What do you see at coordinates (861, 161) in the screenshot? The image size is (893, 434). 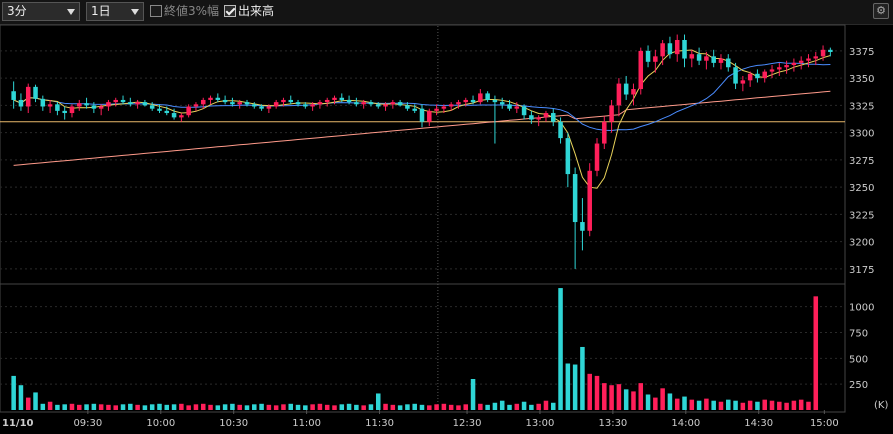 I see `price-tick-label: 3275` at bounding box center [861, 161].